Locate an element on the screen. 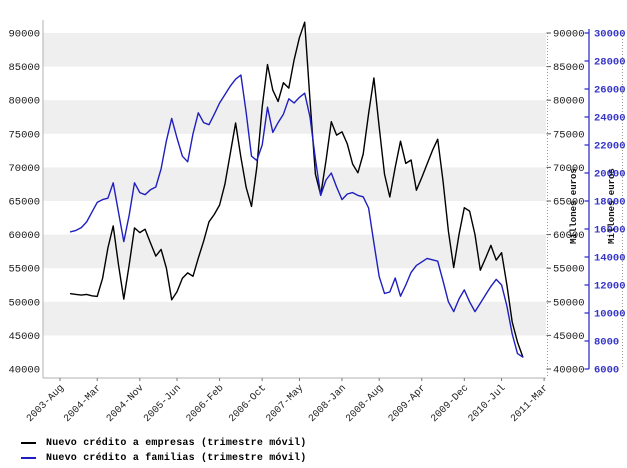 This screenshot has width=627, height=468. blue-axis-tick-label: 28000 is located at coordinates (610, 63).